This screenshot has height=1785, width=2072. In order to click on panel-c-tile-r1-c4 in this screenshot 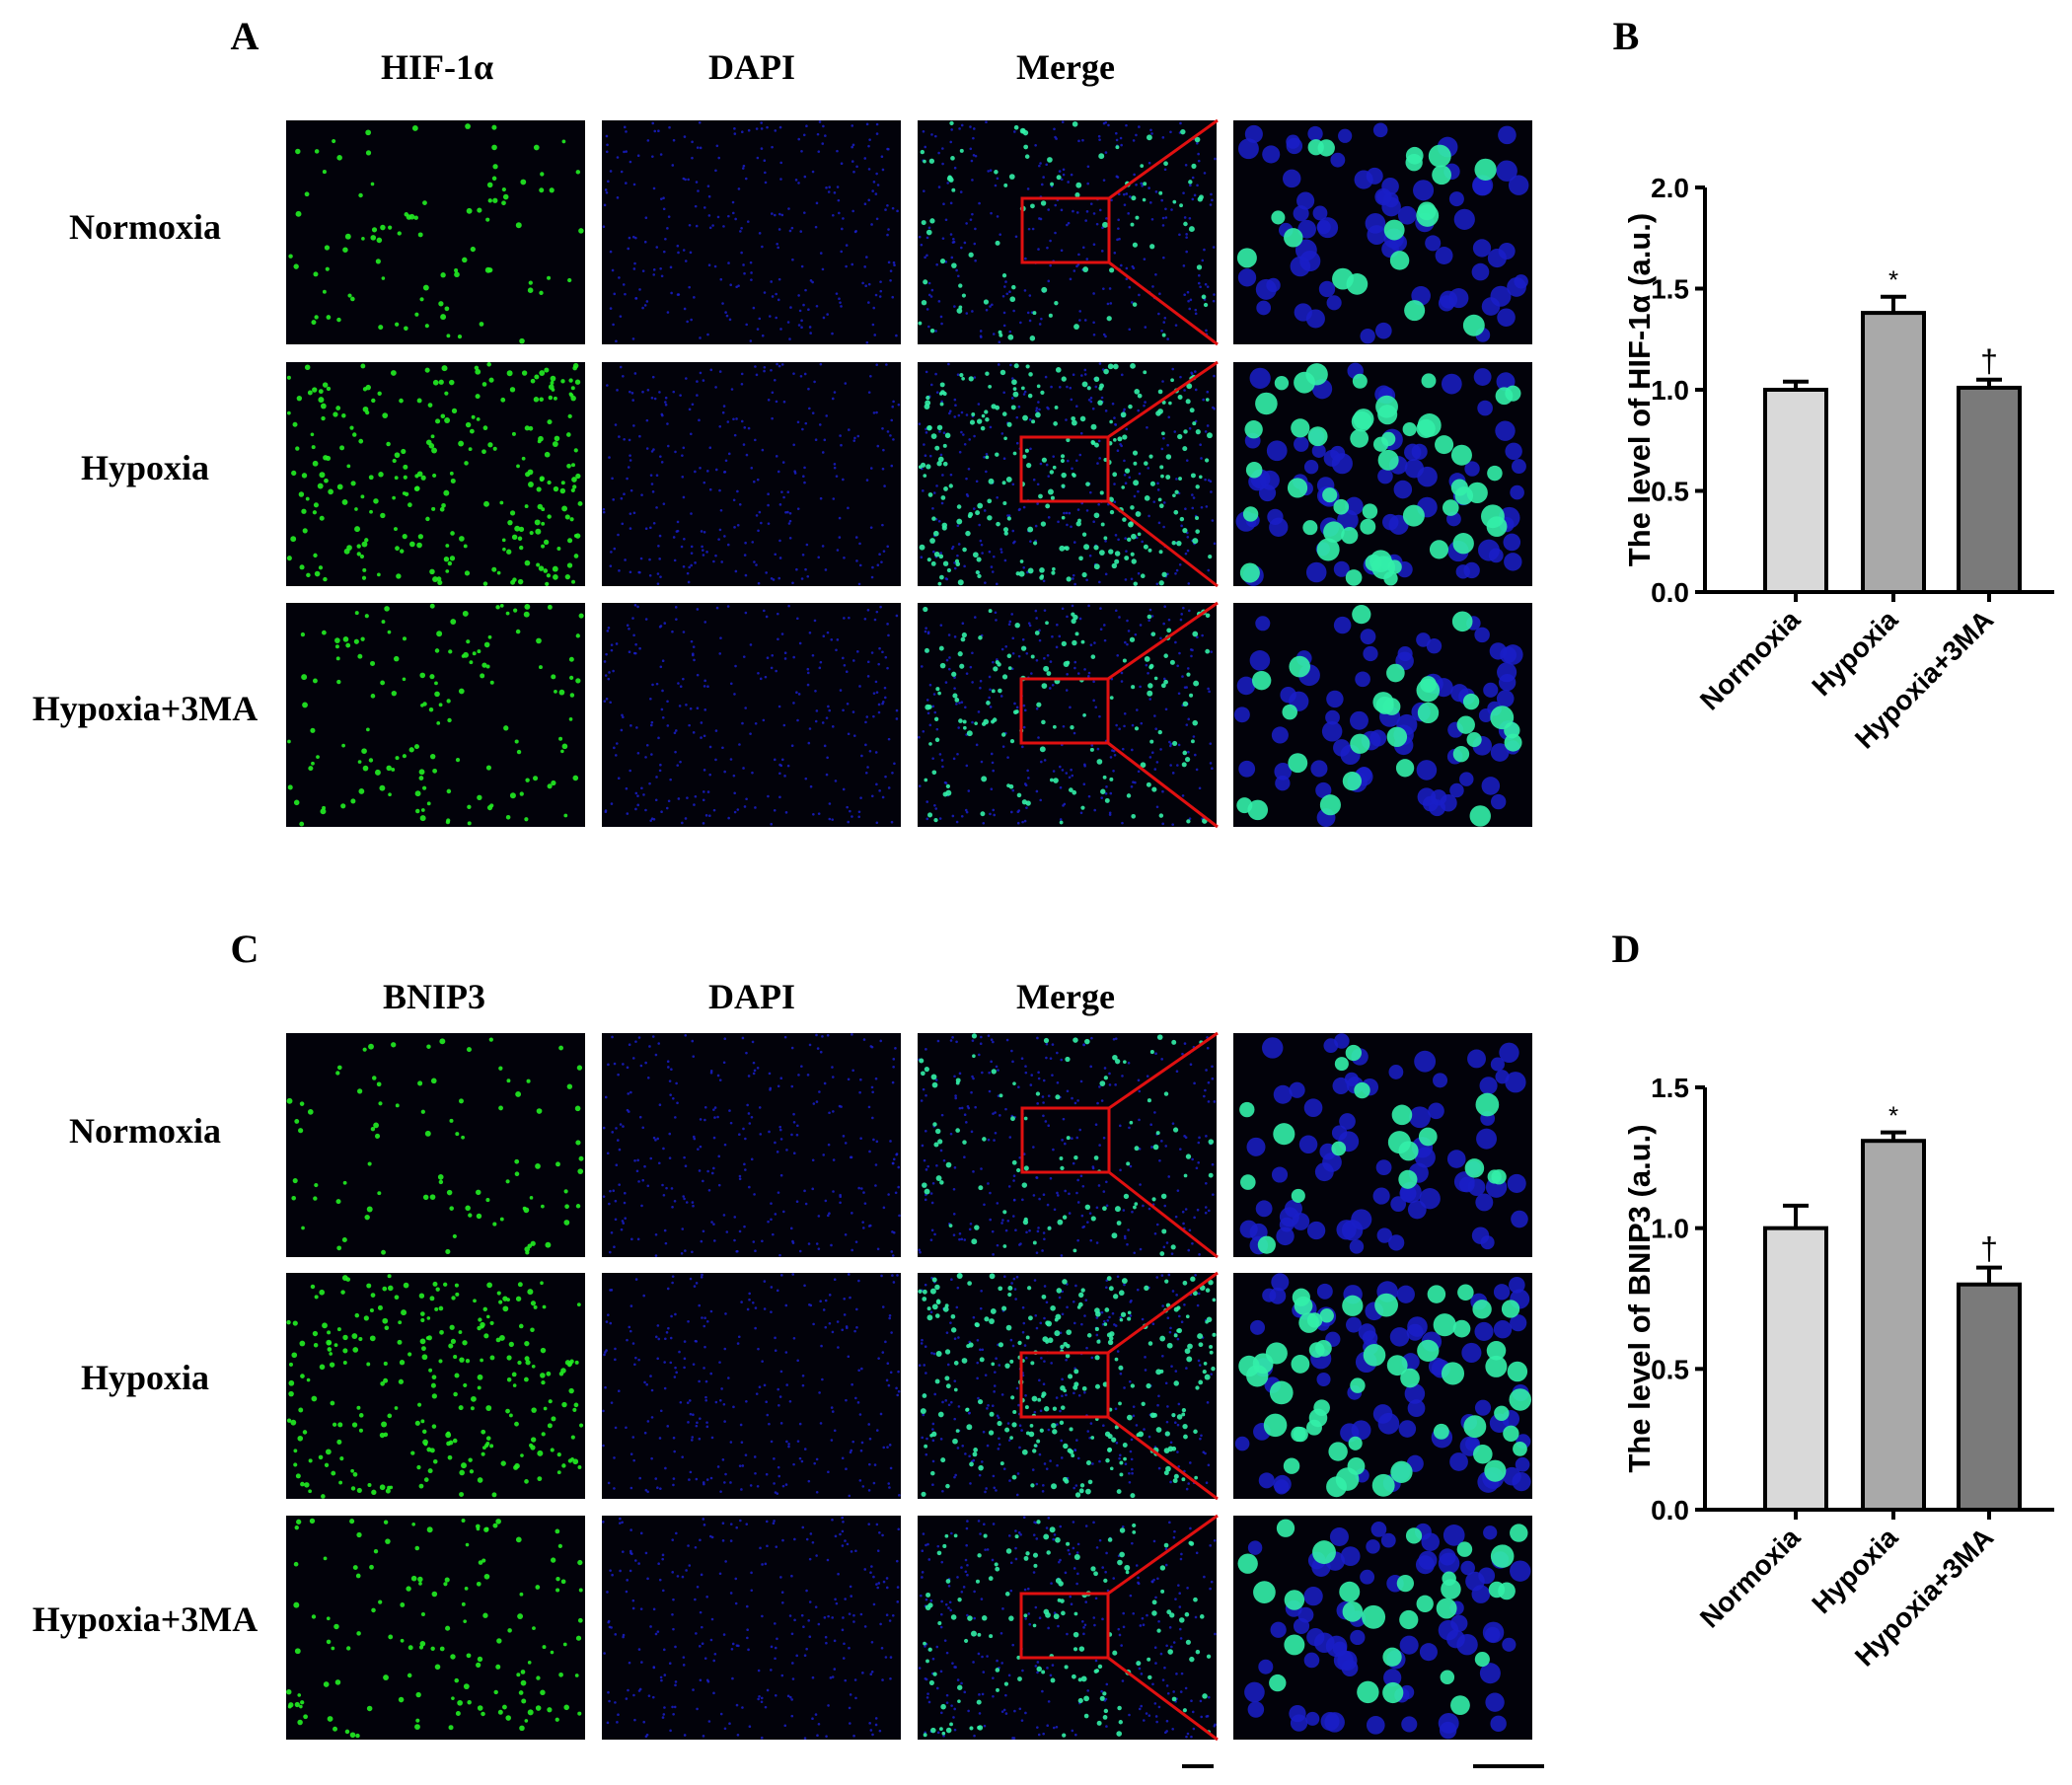, I will do `click(1382, 1145)`.